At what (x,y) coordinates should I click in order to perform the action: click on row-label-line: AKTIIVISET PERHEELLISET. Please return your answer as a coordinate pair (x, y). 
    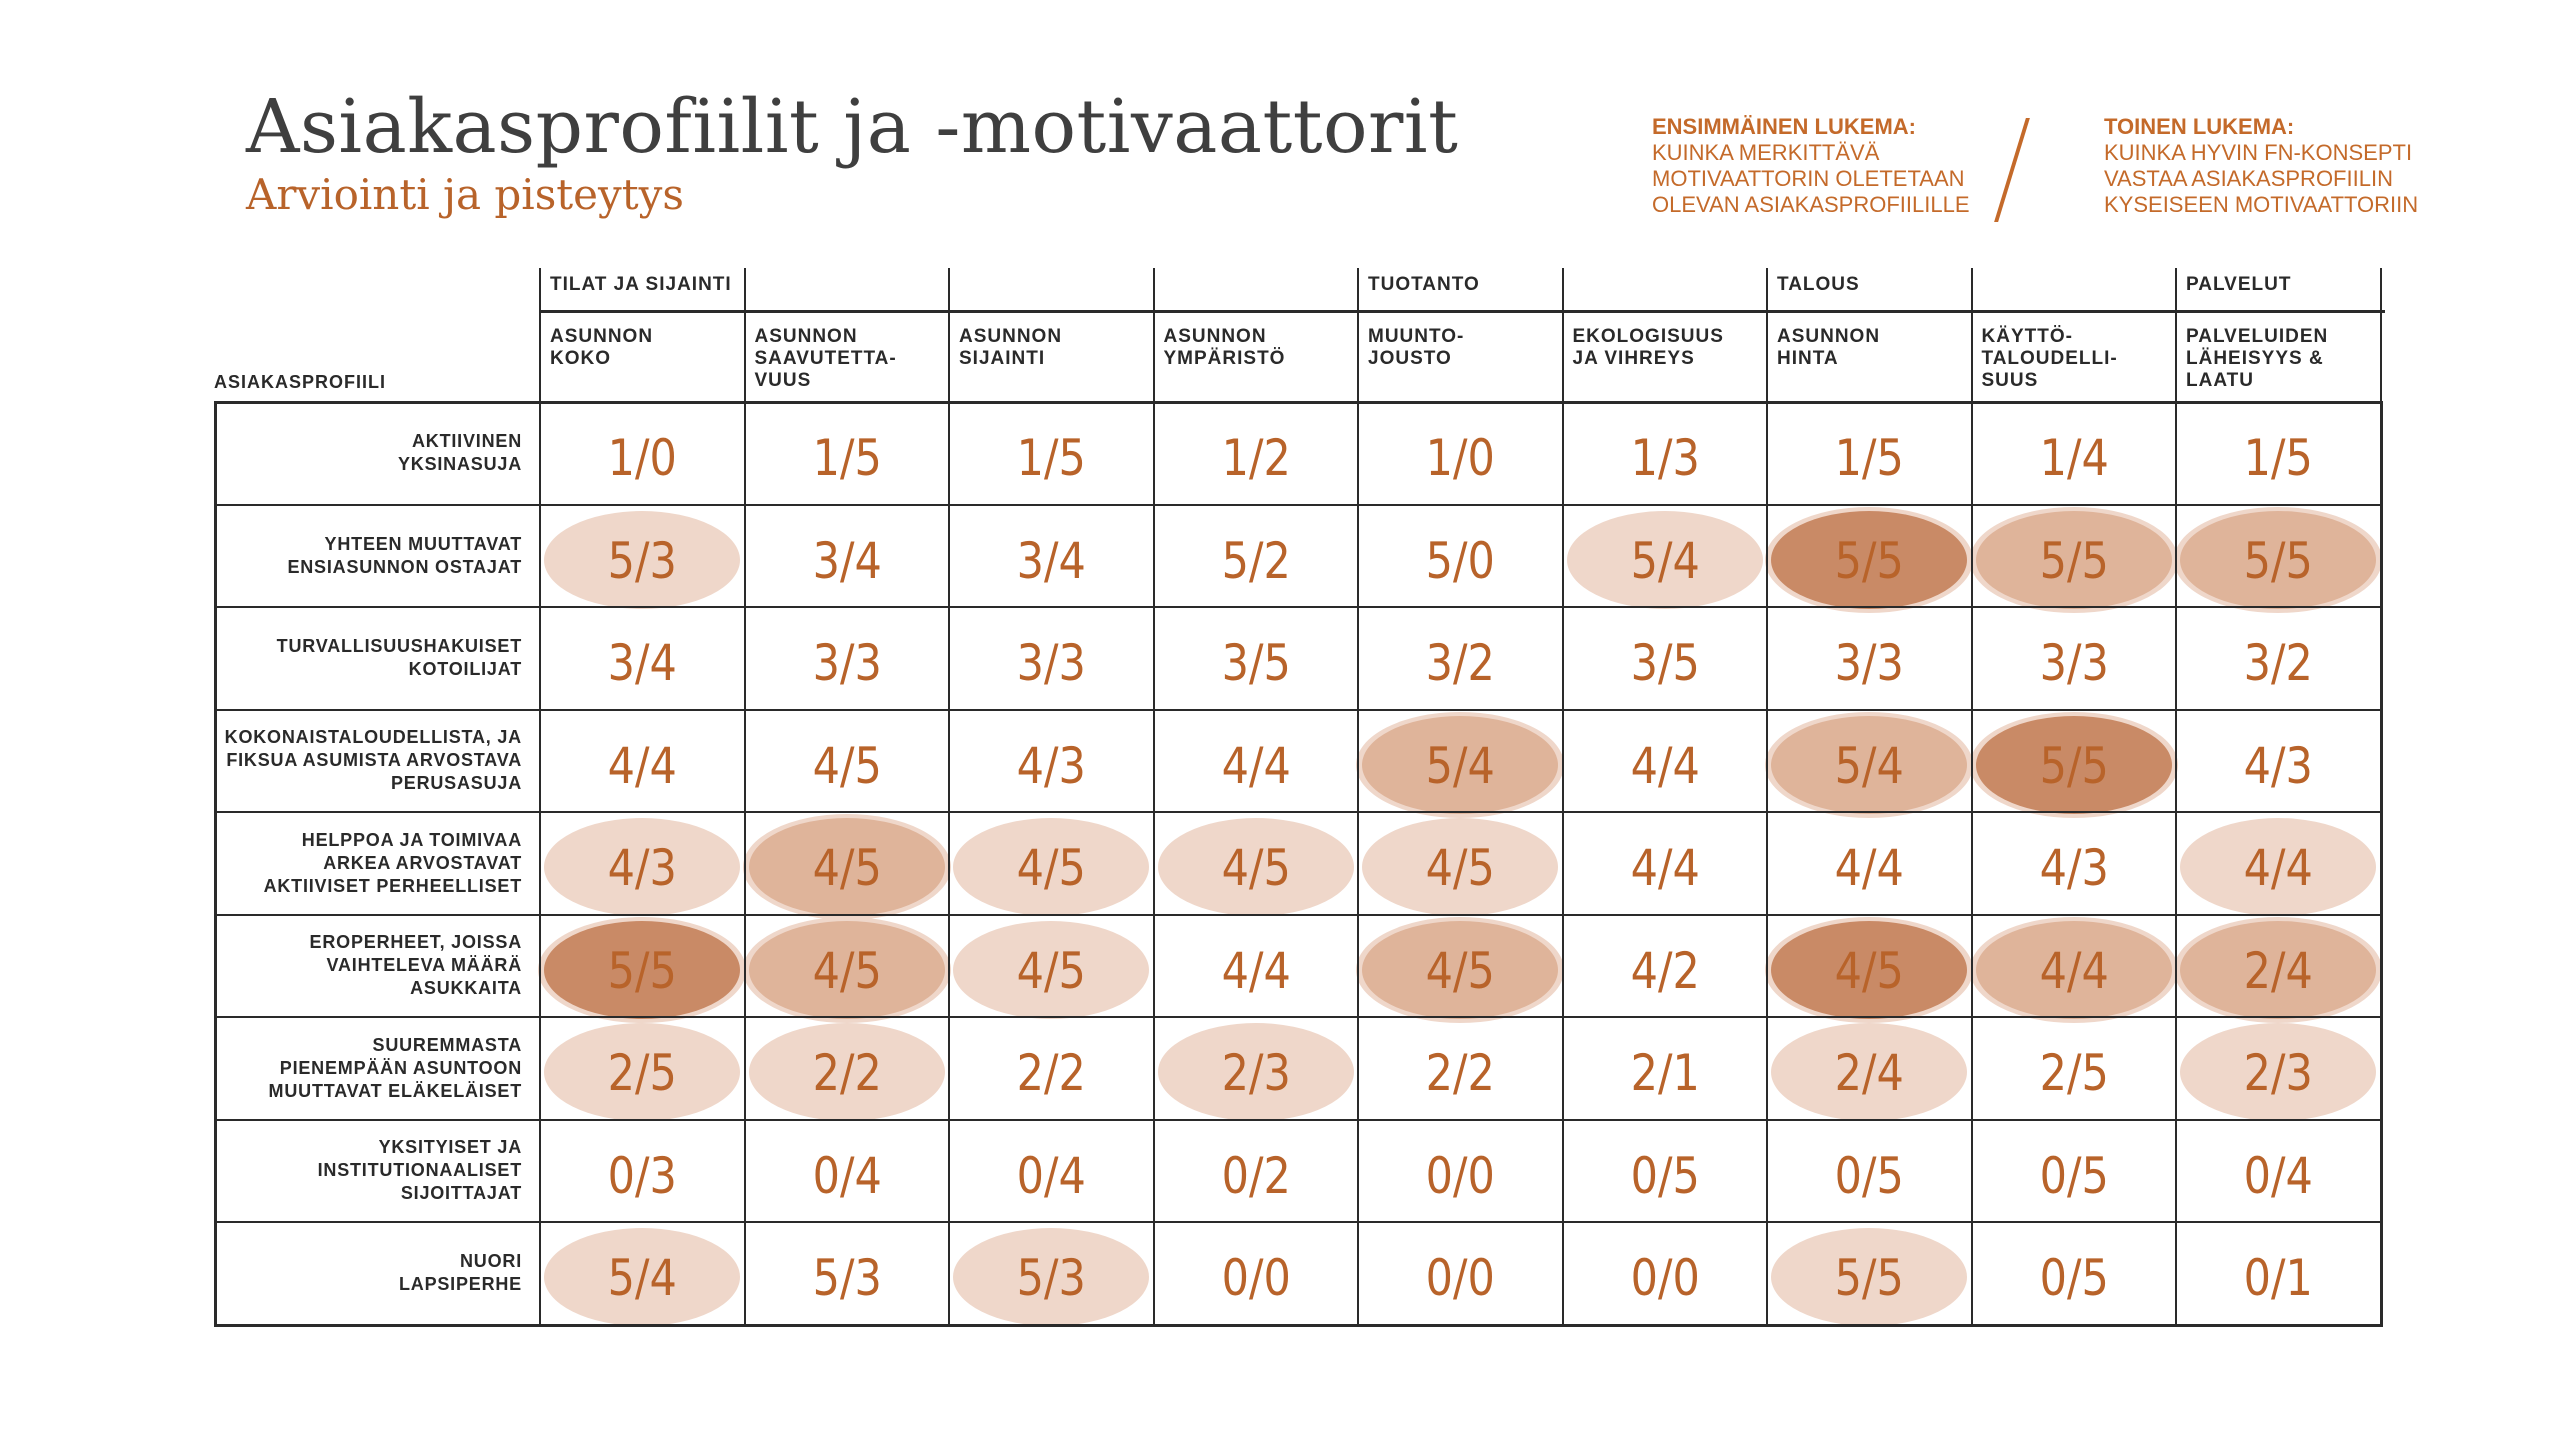
    Looking at the image, I should click on (392, 885).